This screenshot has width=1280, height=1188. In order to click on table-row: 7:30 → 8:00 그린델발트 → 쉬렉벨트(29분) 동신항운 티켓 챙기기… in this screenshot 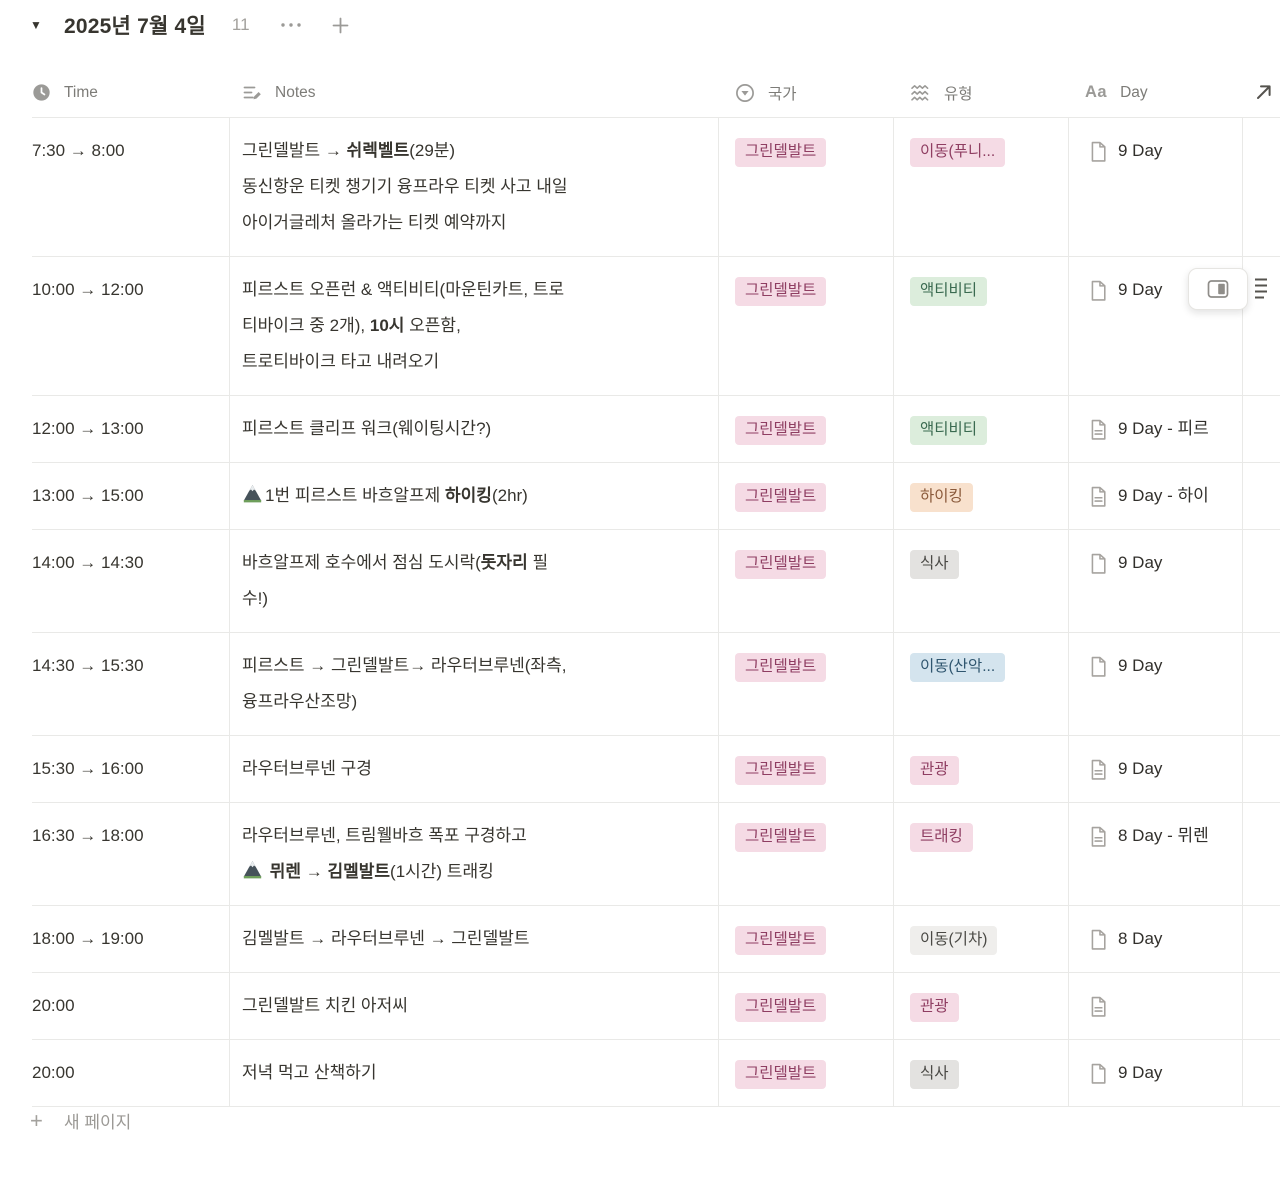, I will do `click(656, 187)`.